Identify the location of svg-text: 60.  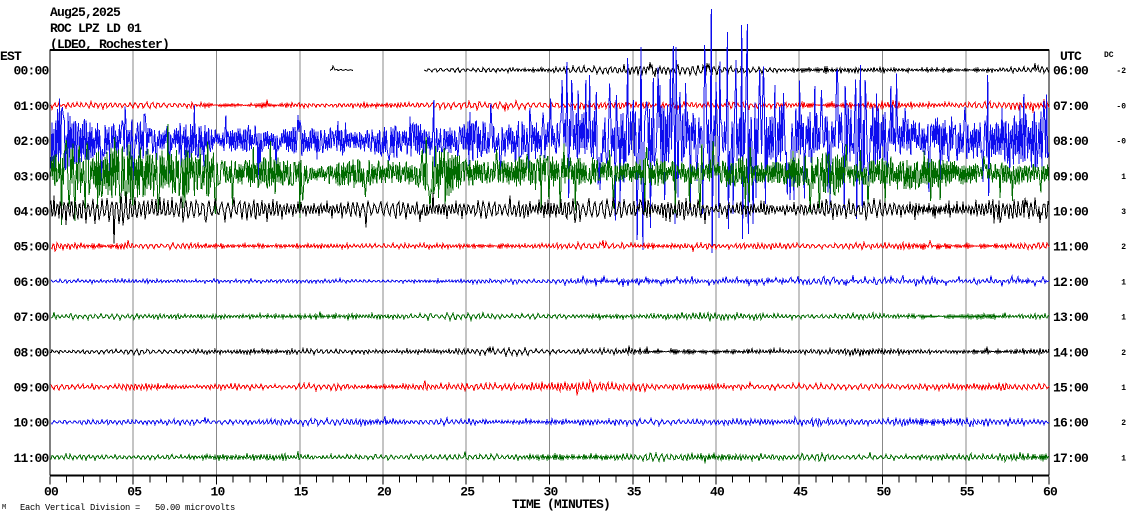
(1050, 492).